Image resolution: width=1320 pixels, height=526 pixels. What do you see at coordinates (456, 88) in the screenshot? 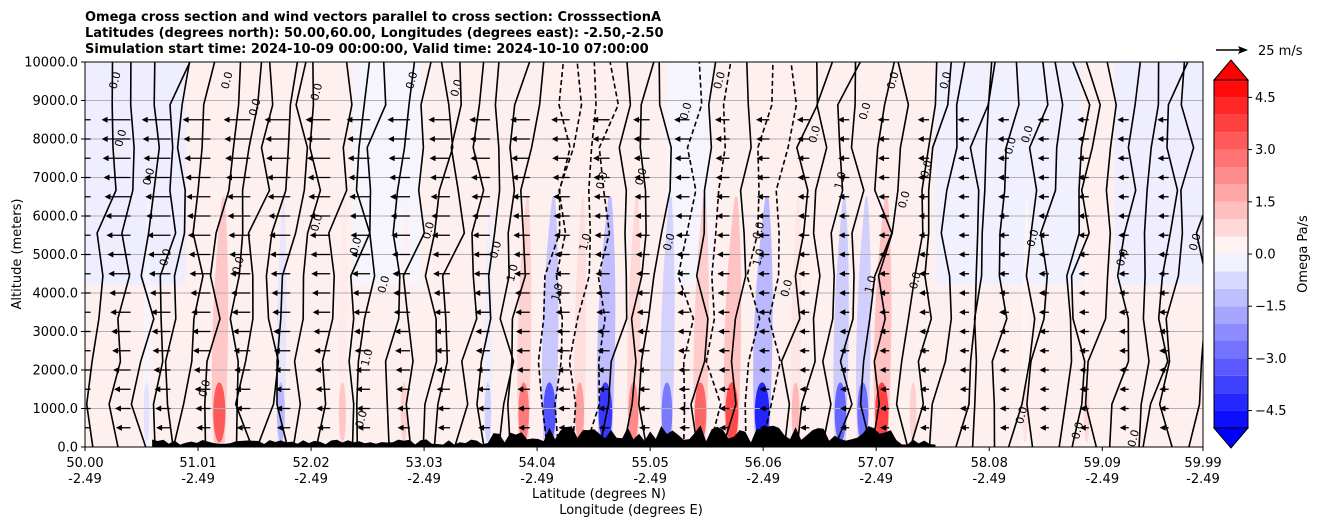
I see `contour-label: 0.0` at bounding box center [456, 88].